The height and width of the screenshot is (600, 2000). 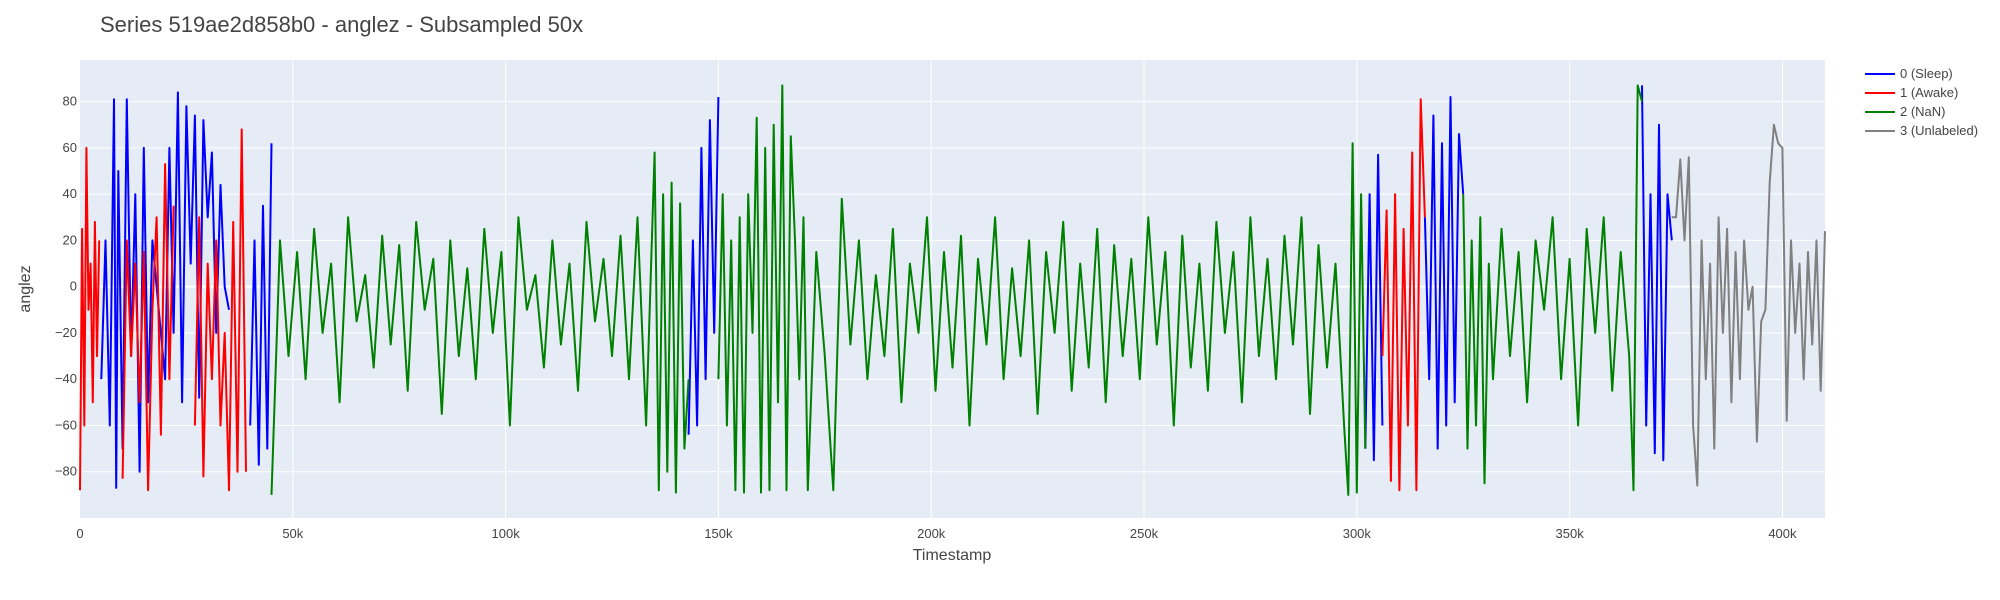 What do you see at coordinates (718, 533) in the screenshot?
I see `x-tick-label: 150k` at bounding box center [718, 533].